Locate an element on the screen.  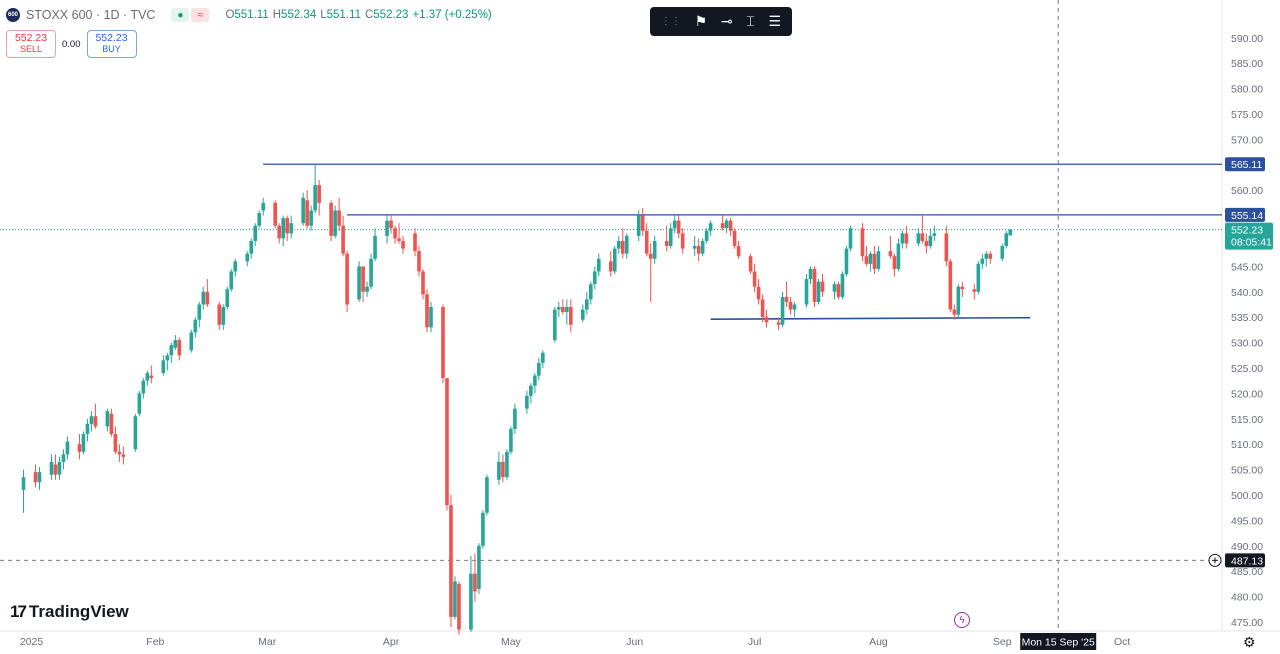
current-price-tag-bg is located at coordinates (1249, 236).